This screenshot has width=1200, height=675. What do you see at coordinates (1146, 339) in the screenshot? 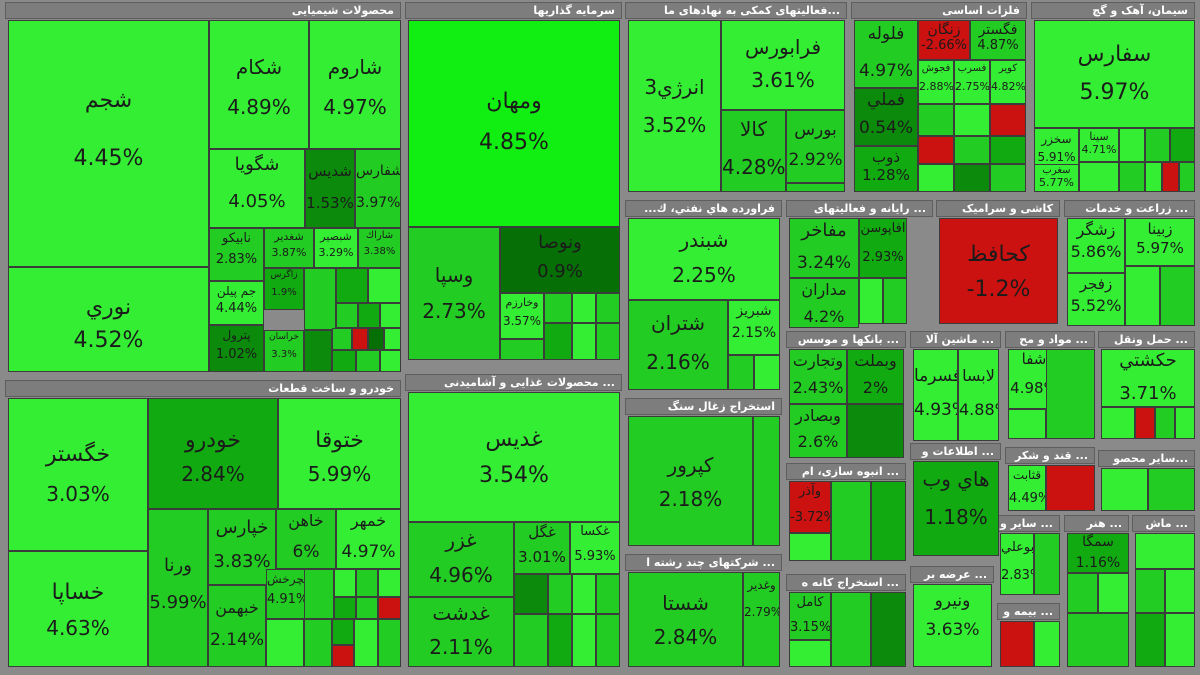
I see `sector-header: ... حمل ونقل` at bounding box center [1146, 339].